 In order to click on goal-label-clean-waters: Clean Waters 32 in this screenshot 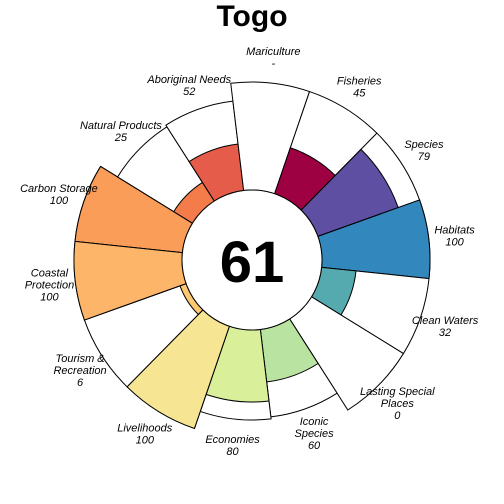, I will do `click(445, 327)`.